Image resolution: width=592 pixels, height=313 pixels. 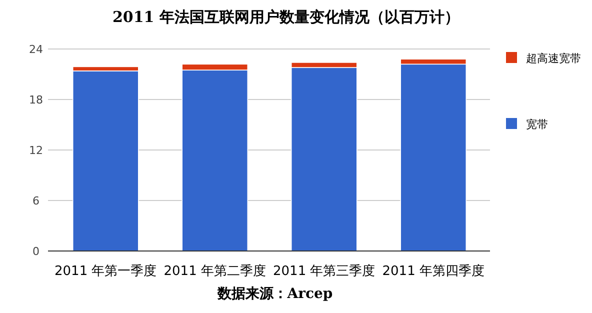 I want to click on bar, so click(x=105, y=161).